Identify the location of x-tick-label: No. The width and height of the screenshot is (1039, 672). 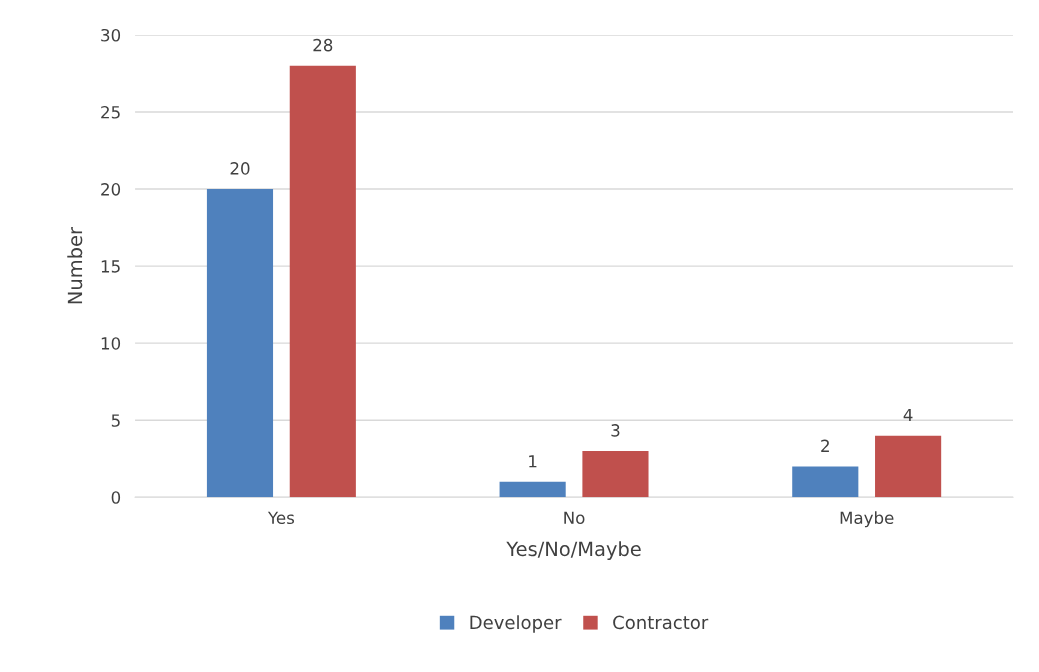
(574, 518).